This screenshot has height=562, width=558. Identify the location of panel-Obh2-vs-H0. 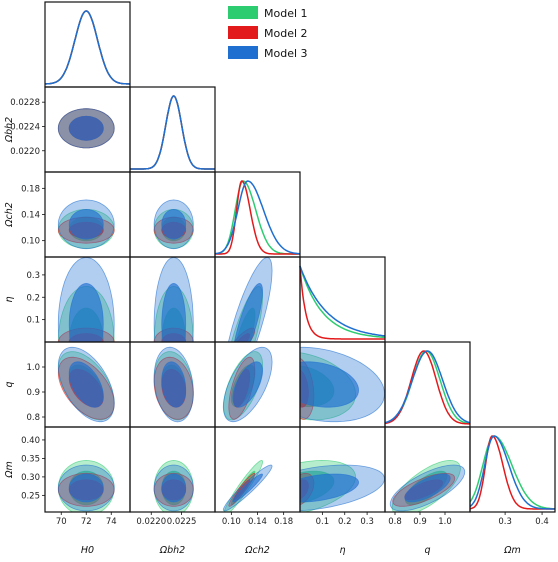
(86, 128).